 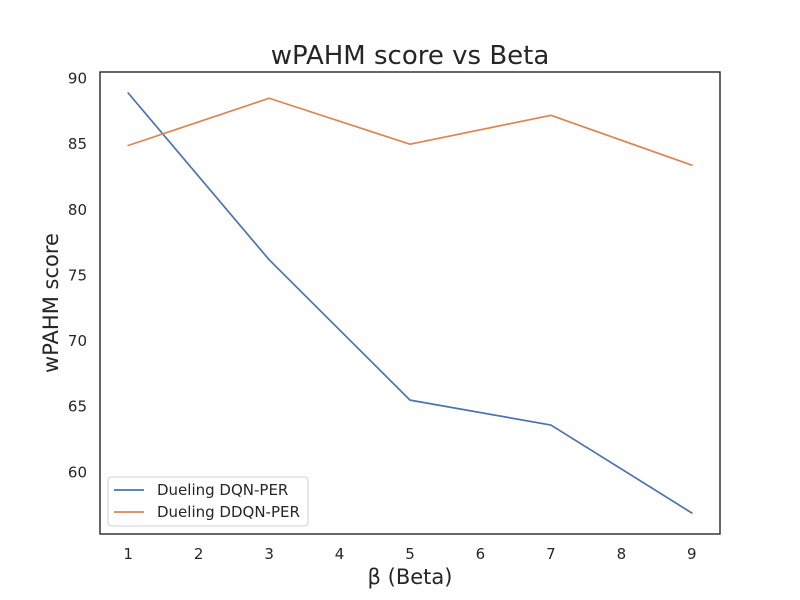 I want to click on x-tick-label: 2, so click(x=199, y=554).